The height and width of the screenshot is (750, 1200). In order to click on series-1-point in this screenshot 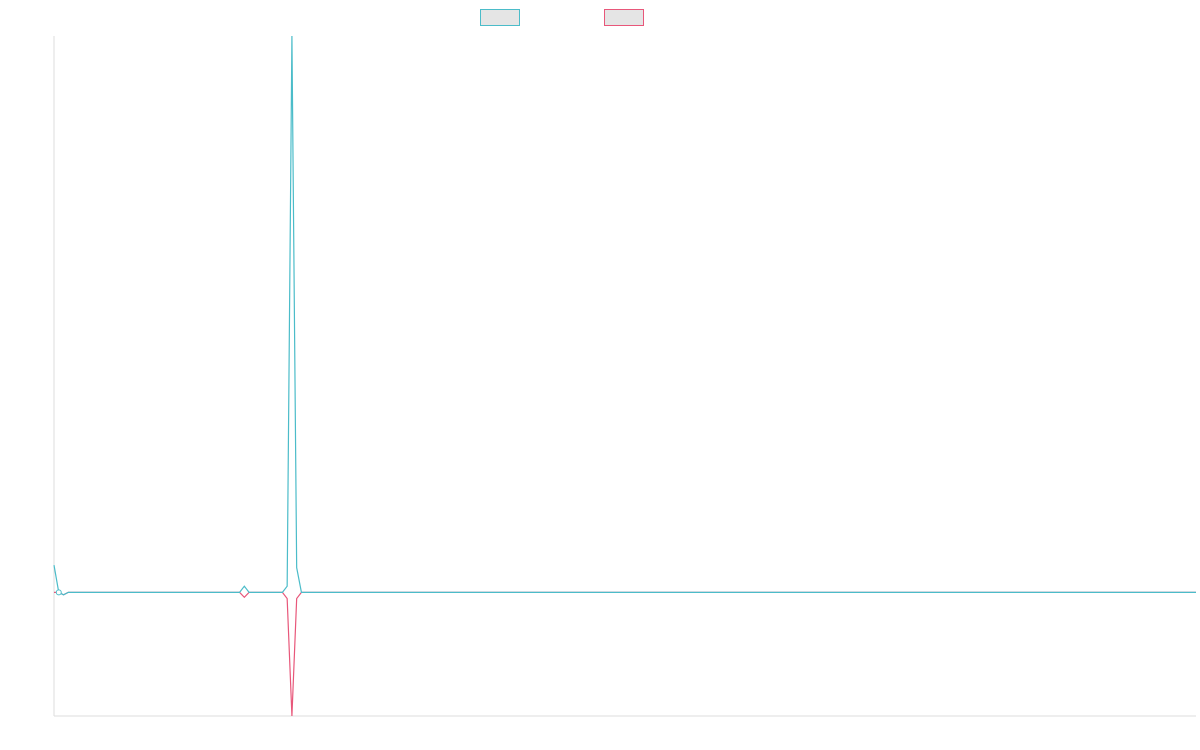, I will do `click(58, 592)`.